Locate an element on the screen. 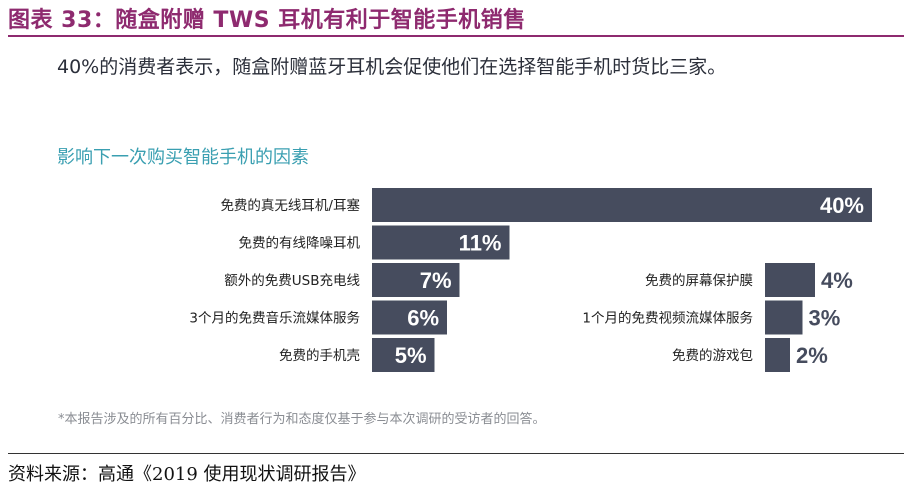 This screenshot has width=910, height=491. header-title: 图表 33：随盒附赠 TWS 耳机有利于智能手机销售 is located at coordinates (267, 20).